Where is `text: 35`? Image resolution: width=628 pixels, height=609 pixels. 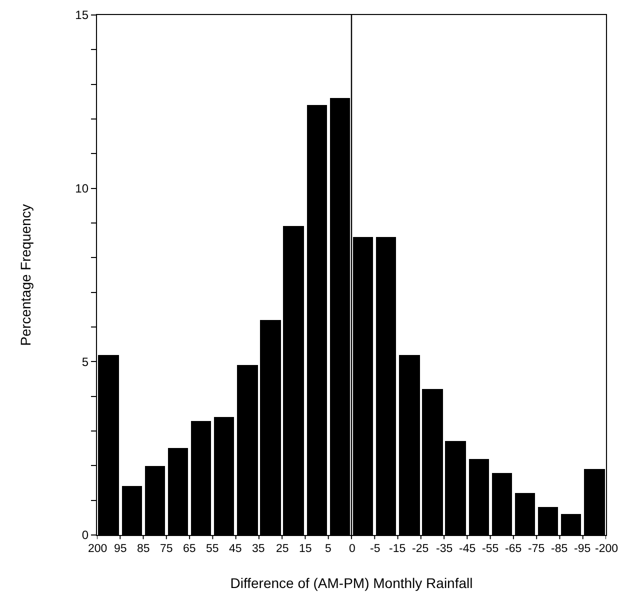
text: 35 is located at coordinates (258, 549).